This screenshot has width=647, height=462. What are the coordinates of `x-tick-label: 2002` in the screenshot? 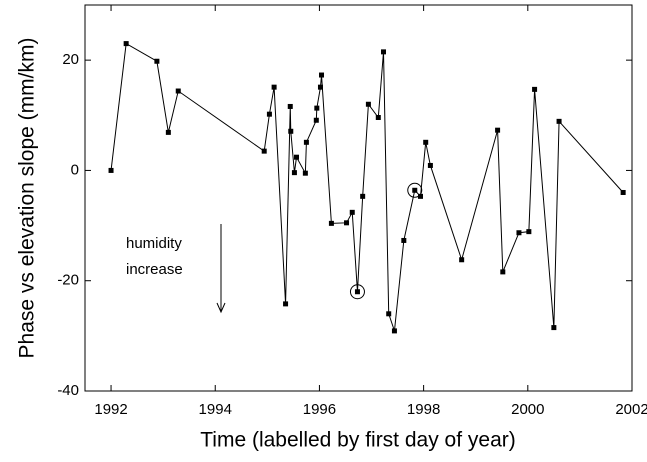 It's located at (631, 409).